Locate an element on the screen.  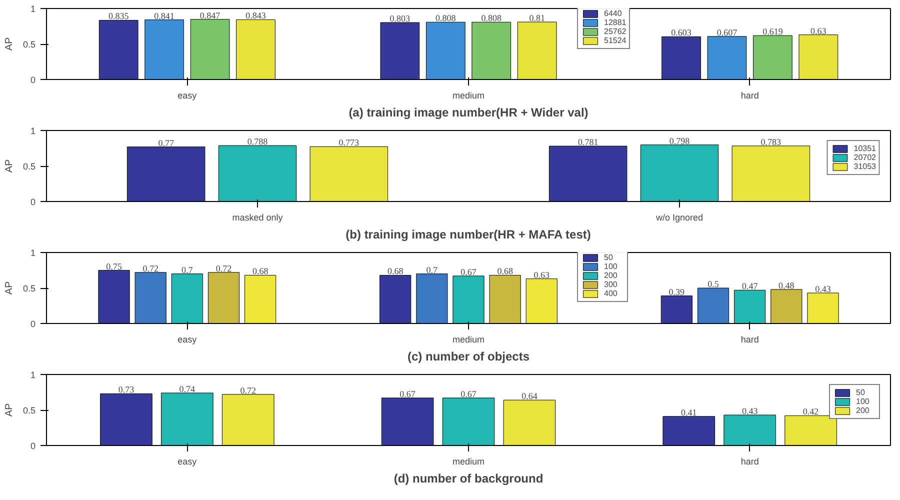
data-label: 0.607 is located at coordinates (727, 32).